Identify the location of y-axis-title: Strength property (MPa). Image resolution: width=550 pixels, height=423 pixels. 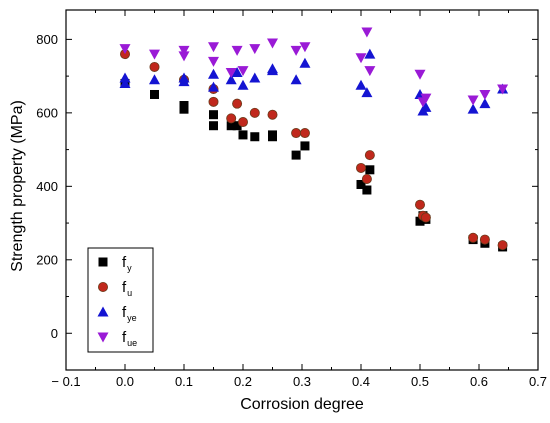
(17, 186).